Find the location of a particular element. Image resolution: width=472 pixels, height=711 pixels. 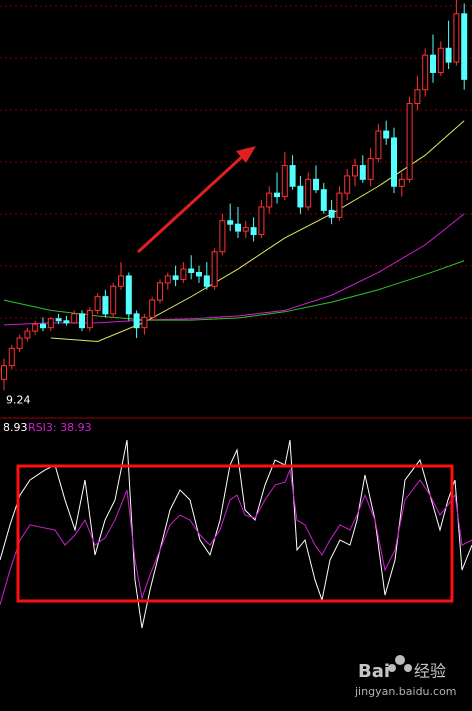

watermark: Bai 经验 jingyan.baidu.com is located at coordinates (405, 676).